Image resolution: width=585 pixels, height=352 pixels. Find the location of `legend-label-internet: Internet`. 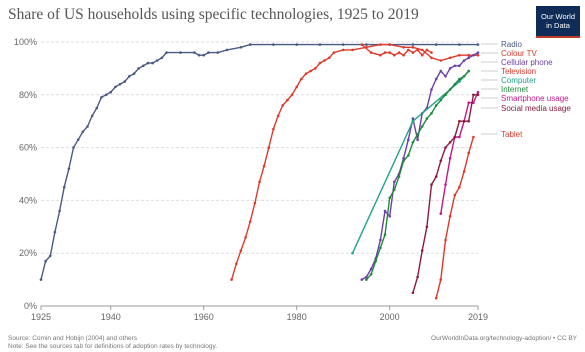

legend-label-internet: Internet is located at coordinates (515, 89).